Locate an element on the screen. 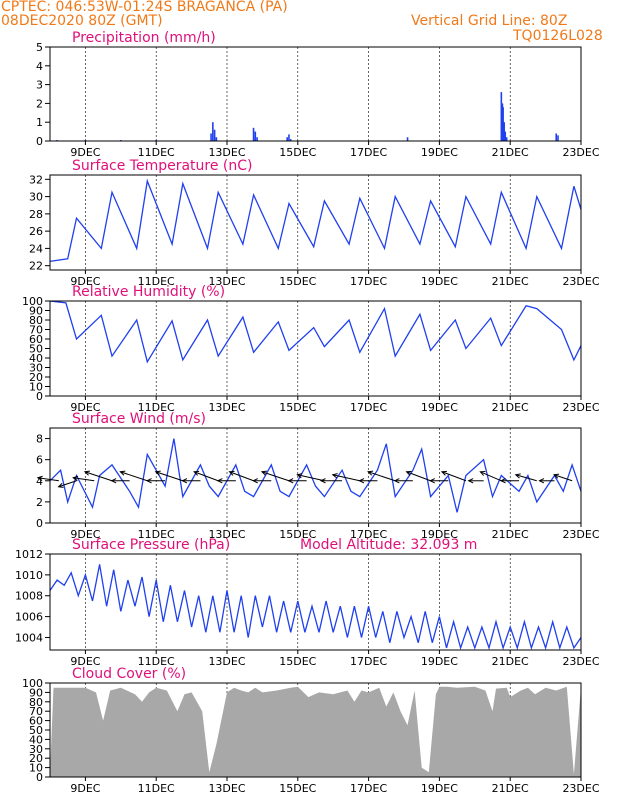  y-tick-label: 6 is located at coordinates (39, 460).